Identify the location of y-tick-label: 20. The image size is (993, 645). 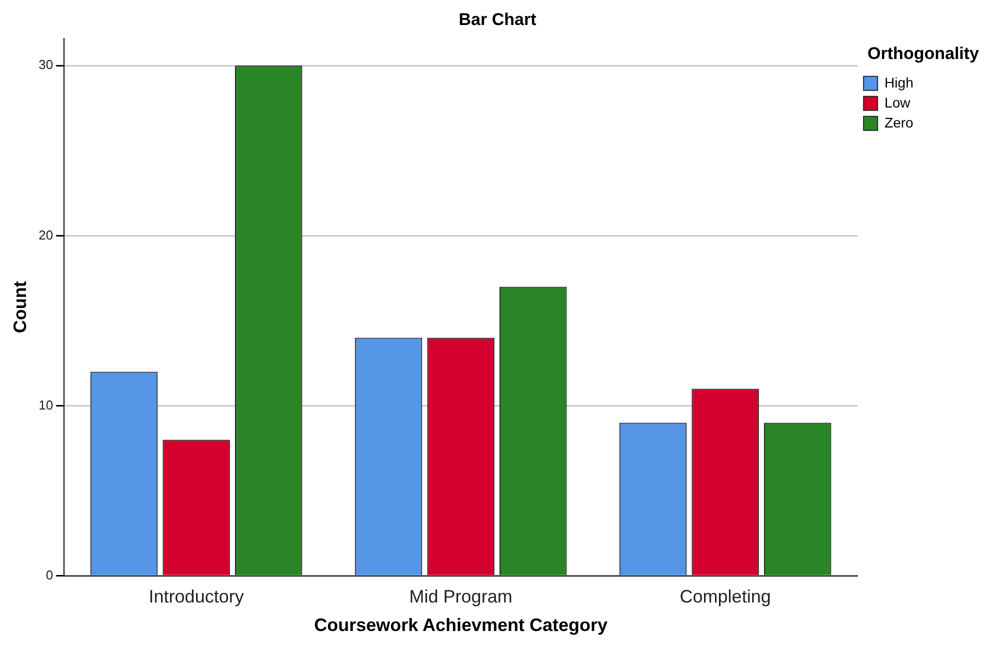
(46, 234).